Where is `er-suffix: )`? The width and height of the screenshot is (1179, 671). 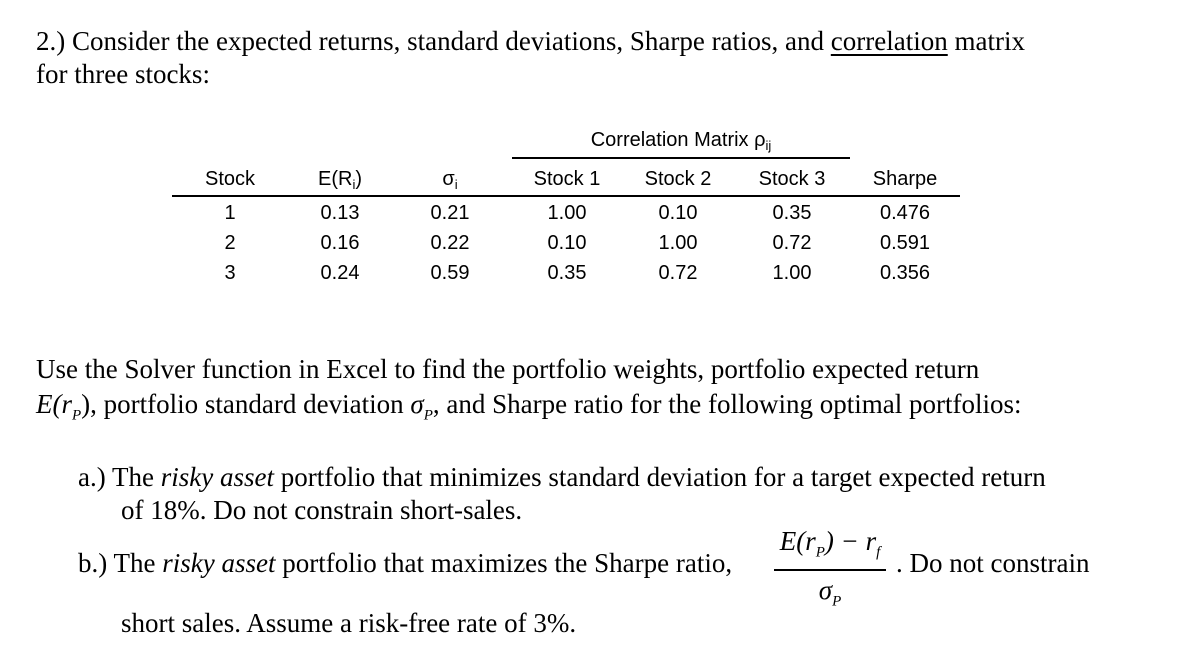 er-suffix: ) is located at coordinates (358, 179).